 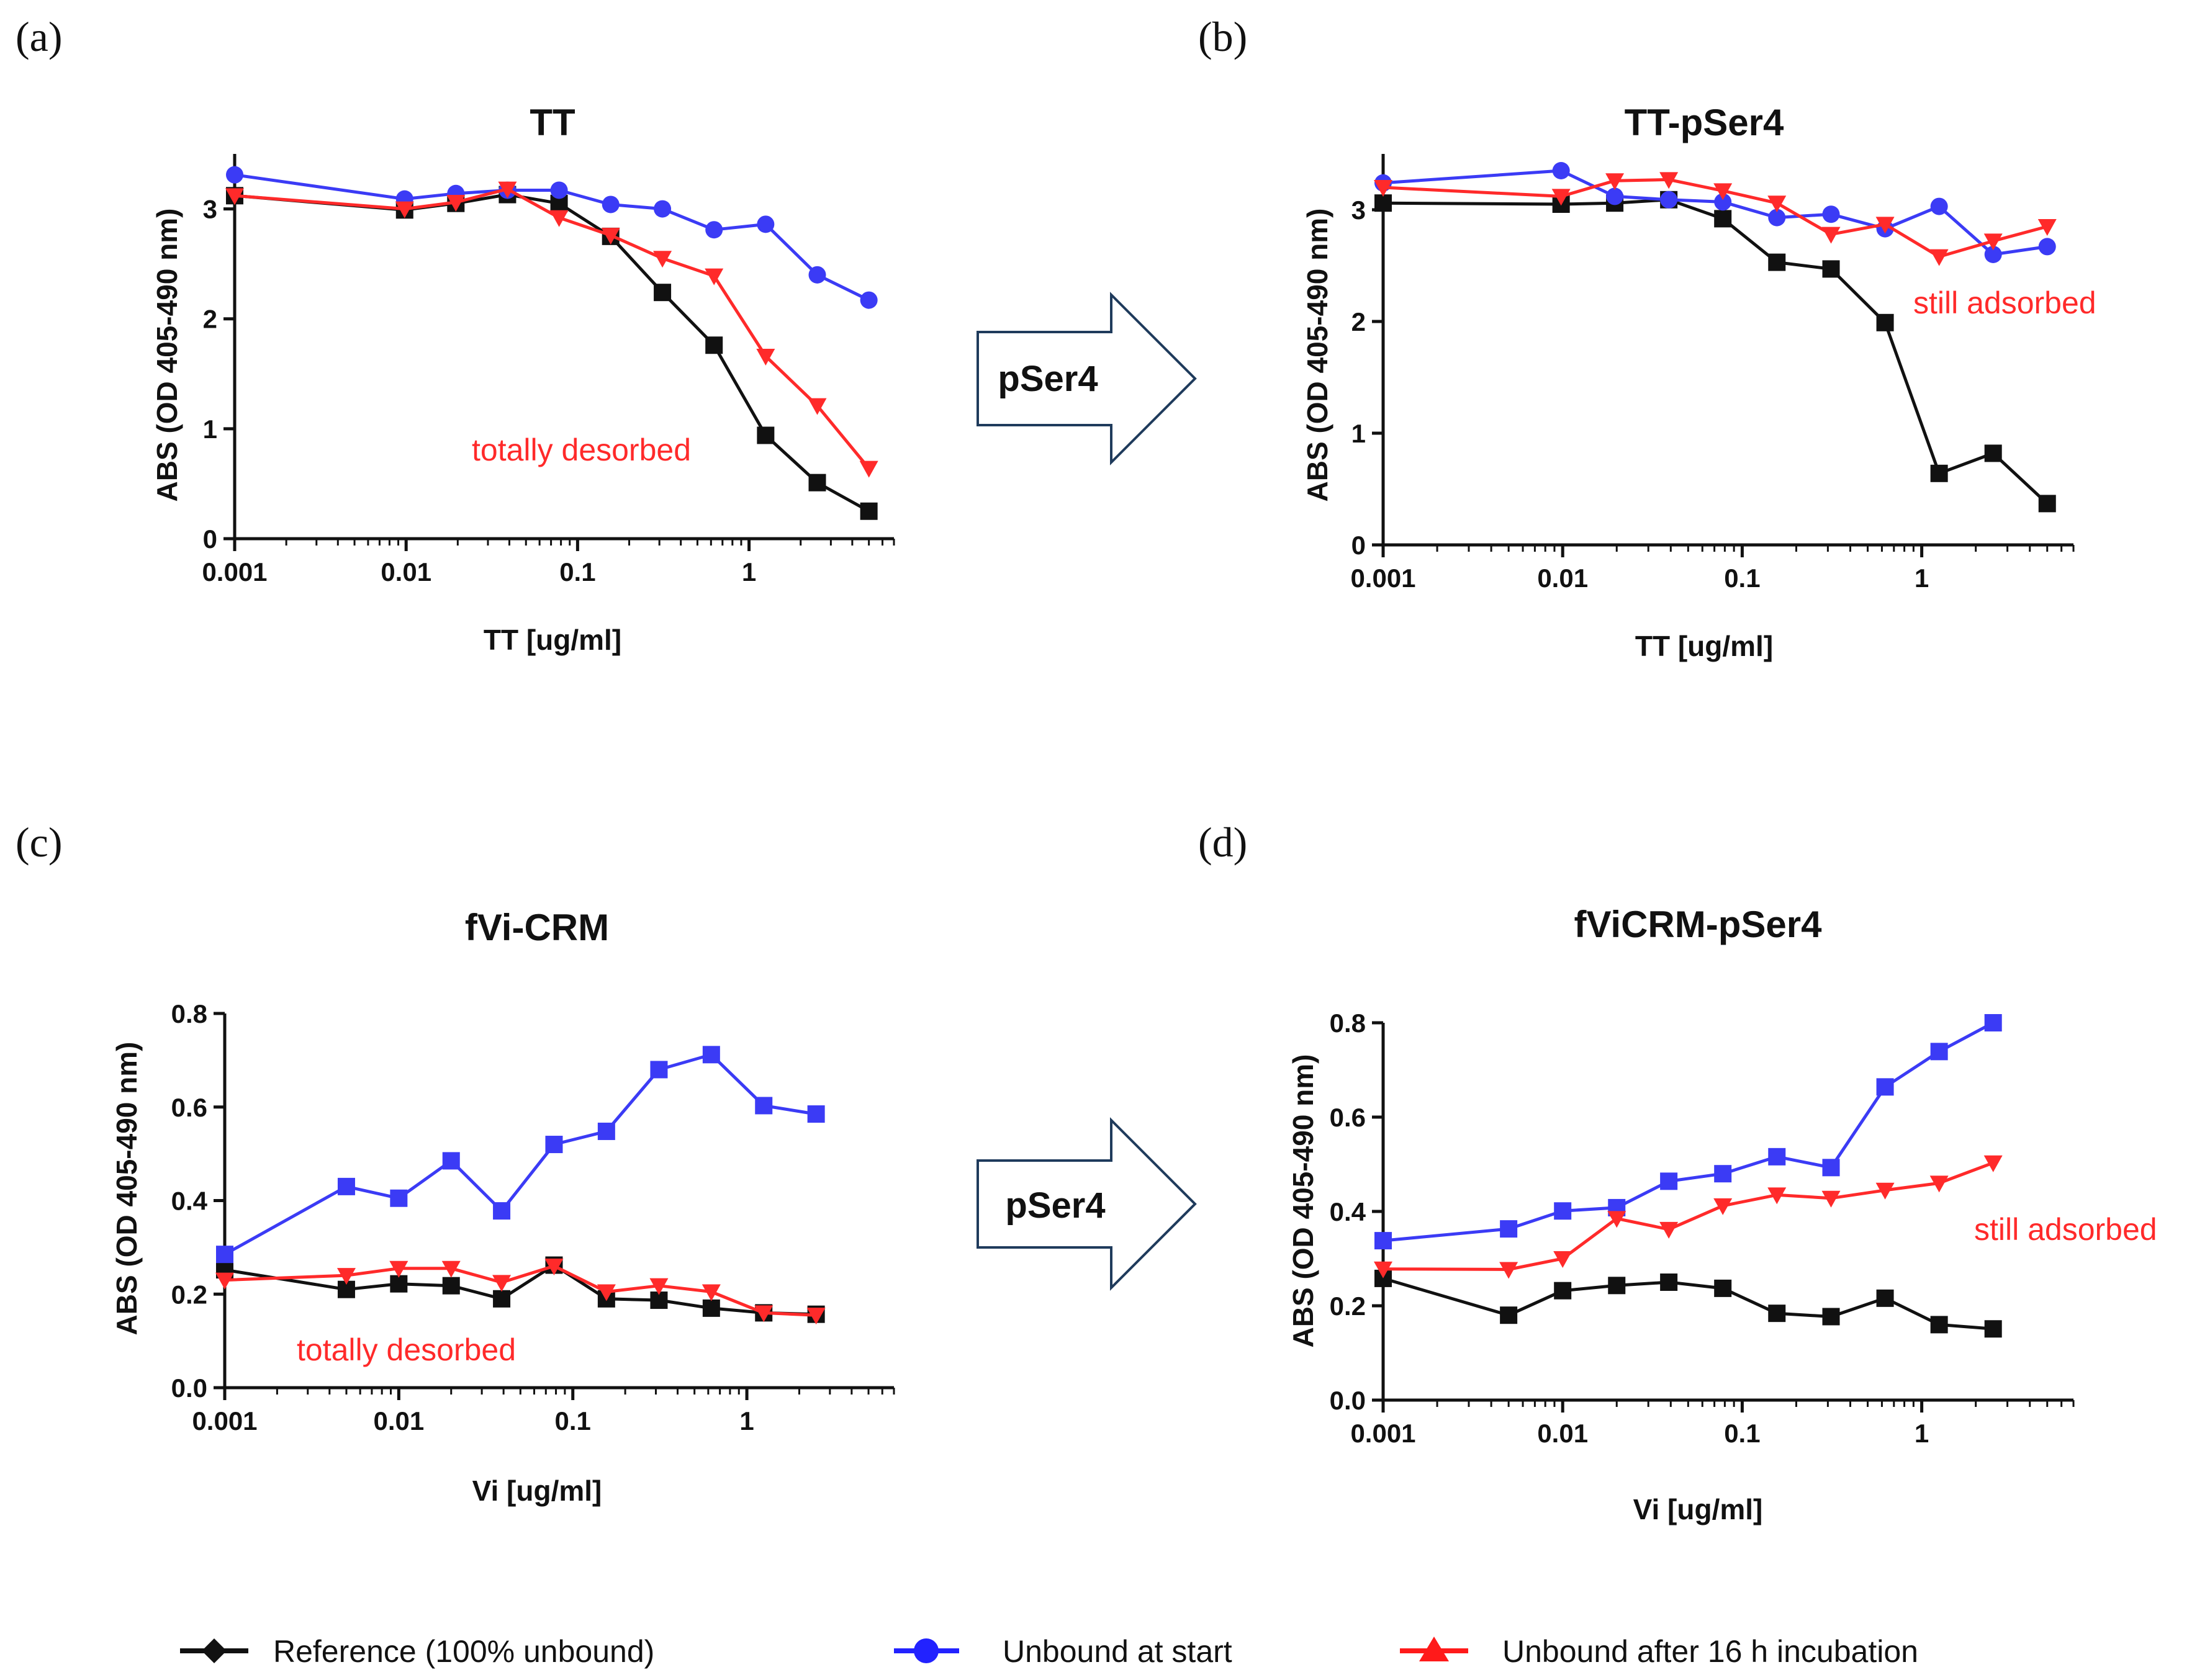 What do you see at coordinates (417, 1652) in the screenshot?
I see `legend-item-reference: Reference (100% unbound)` at bounding box center [417, 1652].